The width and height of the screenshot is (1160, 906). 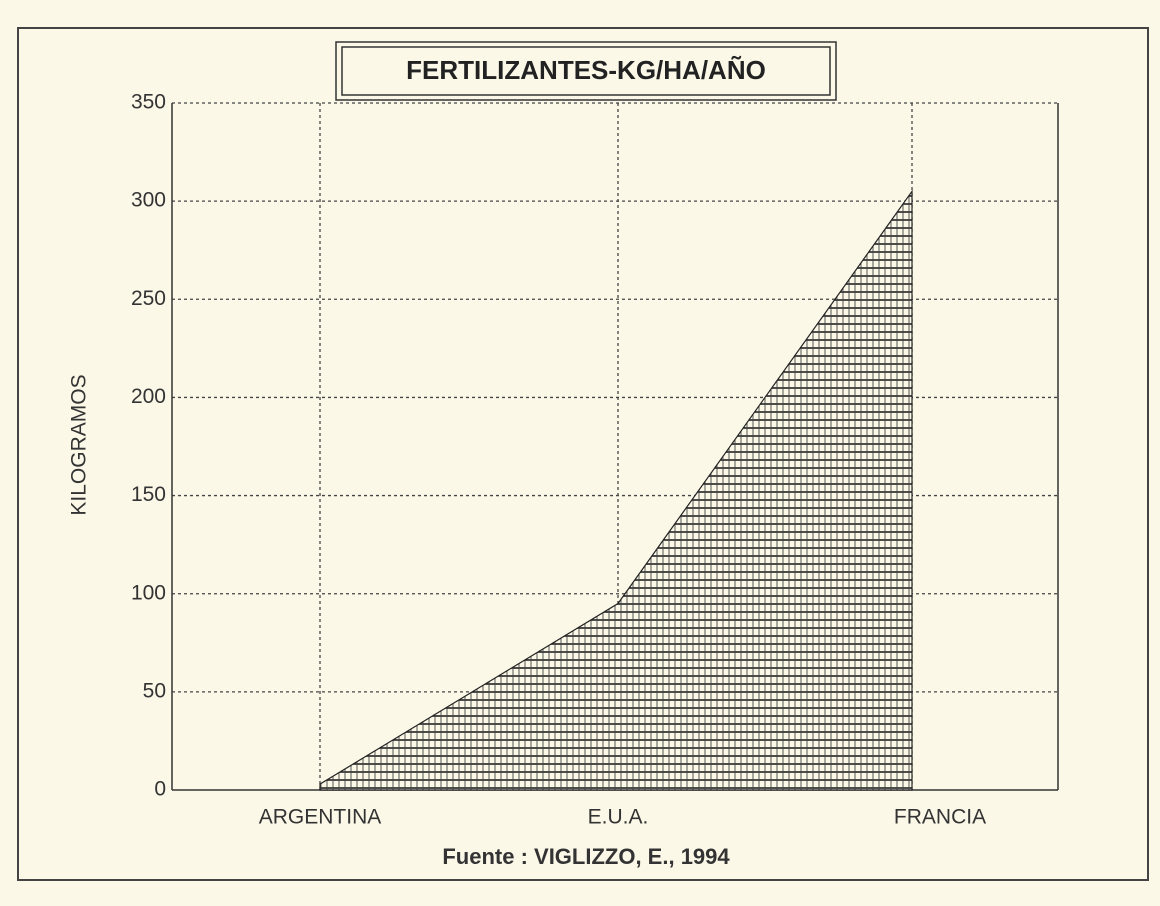 What do you see at coordinates (618, 817) in the screenshot?
I see `x-tick-label: E.U.A.` at bounding box center [618, 817].